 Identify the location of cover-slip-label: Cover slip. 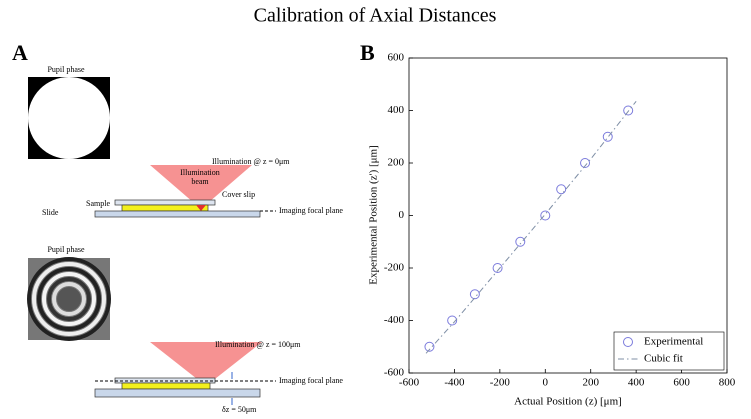
(238, 194).